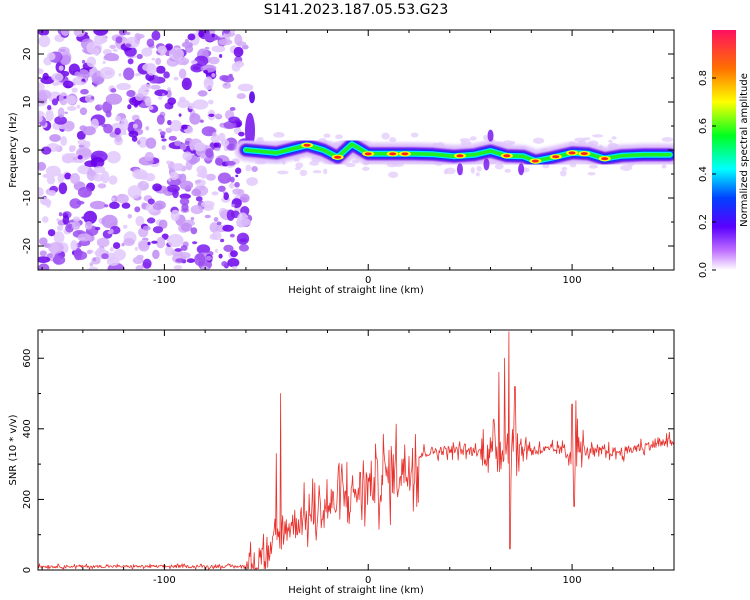 Image resolution: width=750 pixels, height=600 pixels. Describe the element at coordinates (703, 78) in the screenshot. I see `colorbar-tick-label: 0.8` at that location.